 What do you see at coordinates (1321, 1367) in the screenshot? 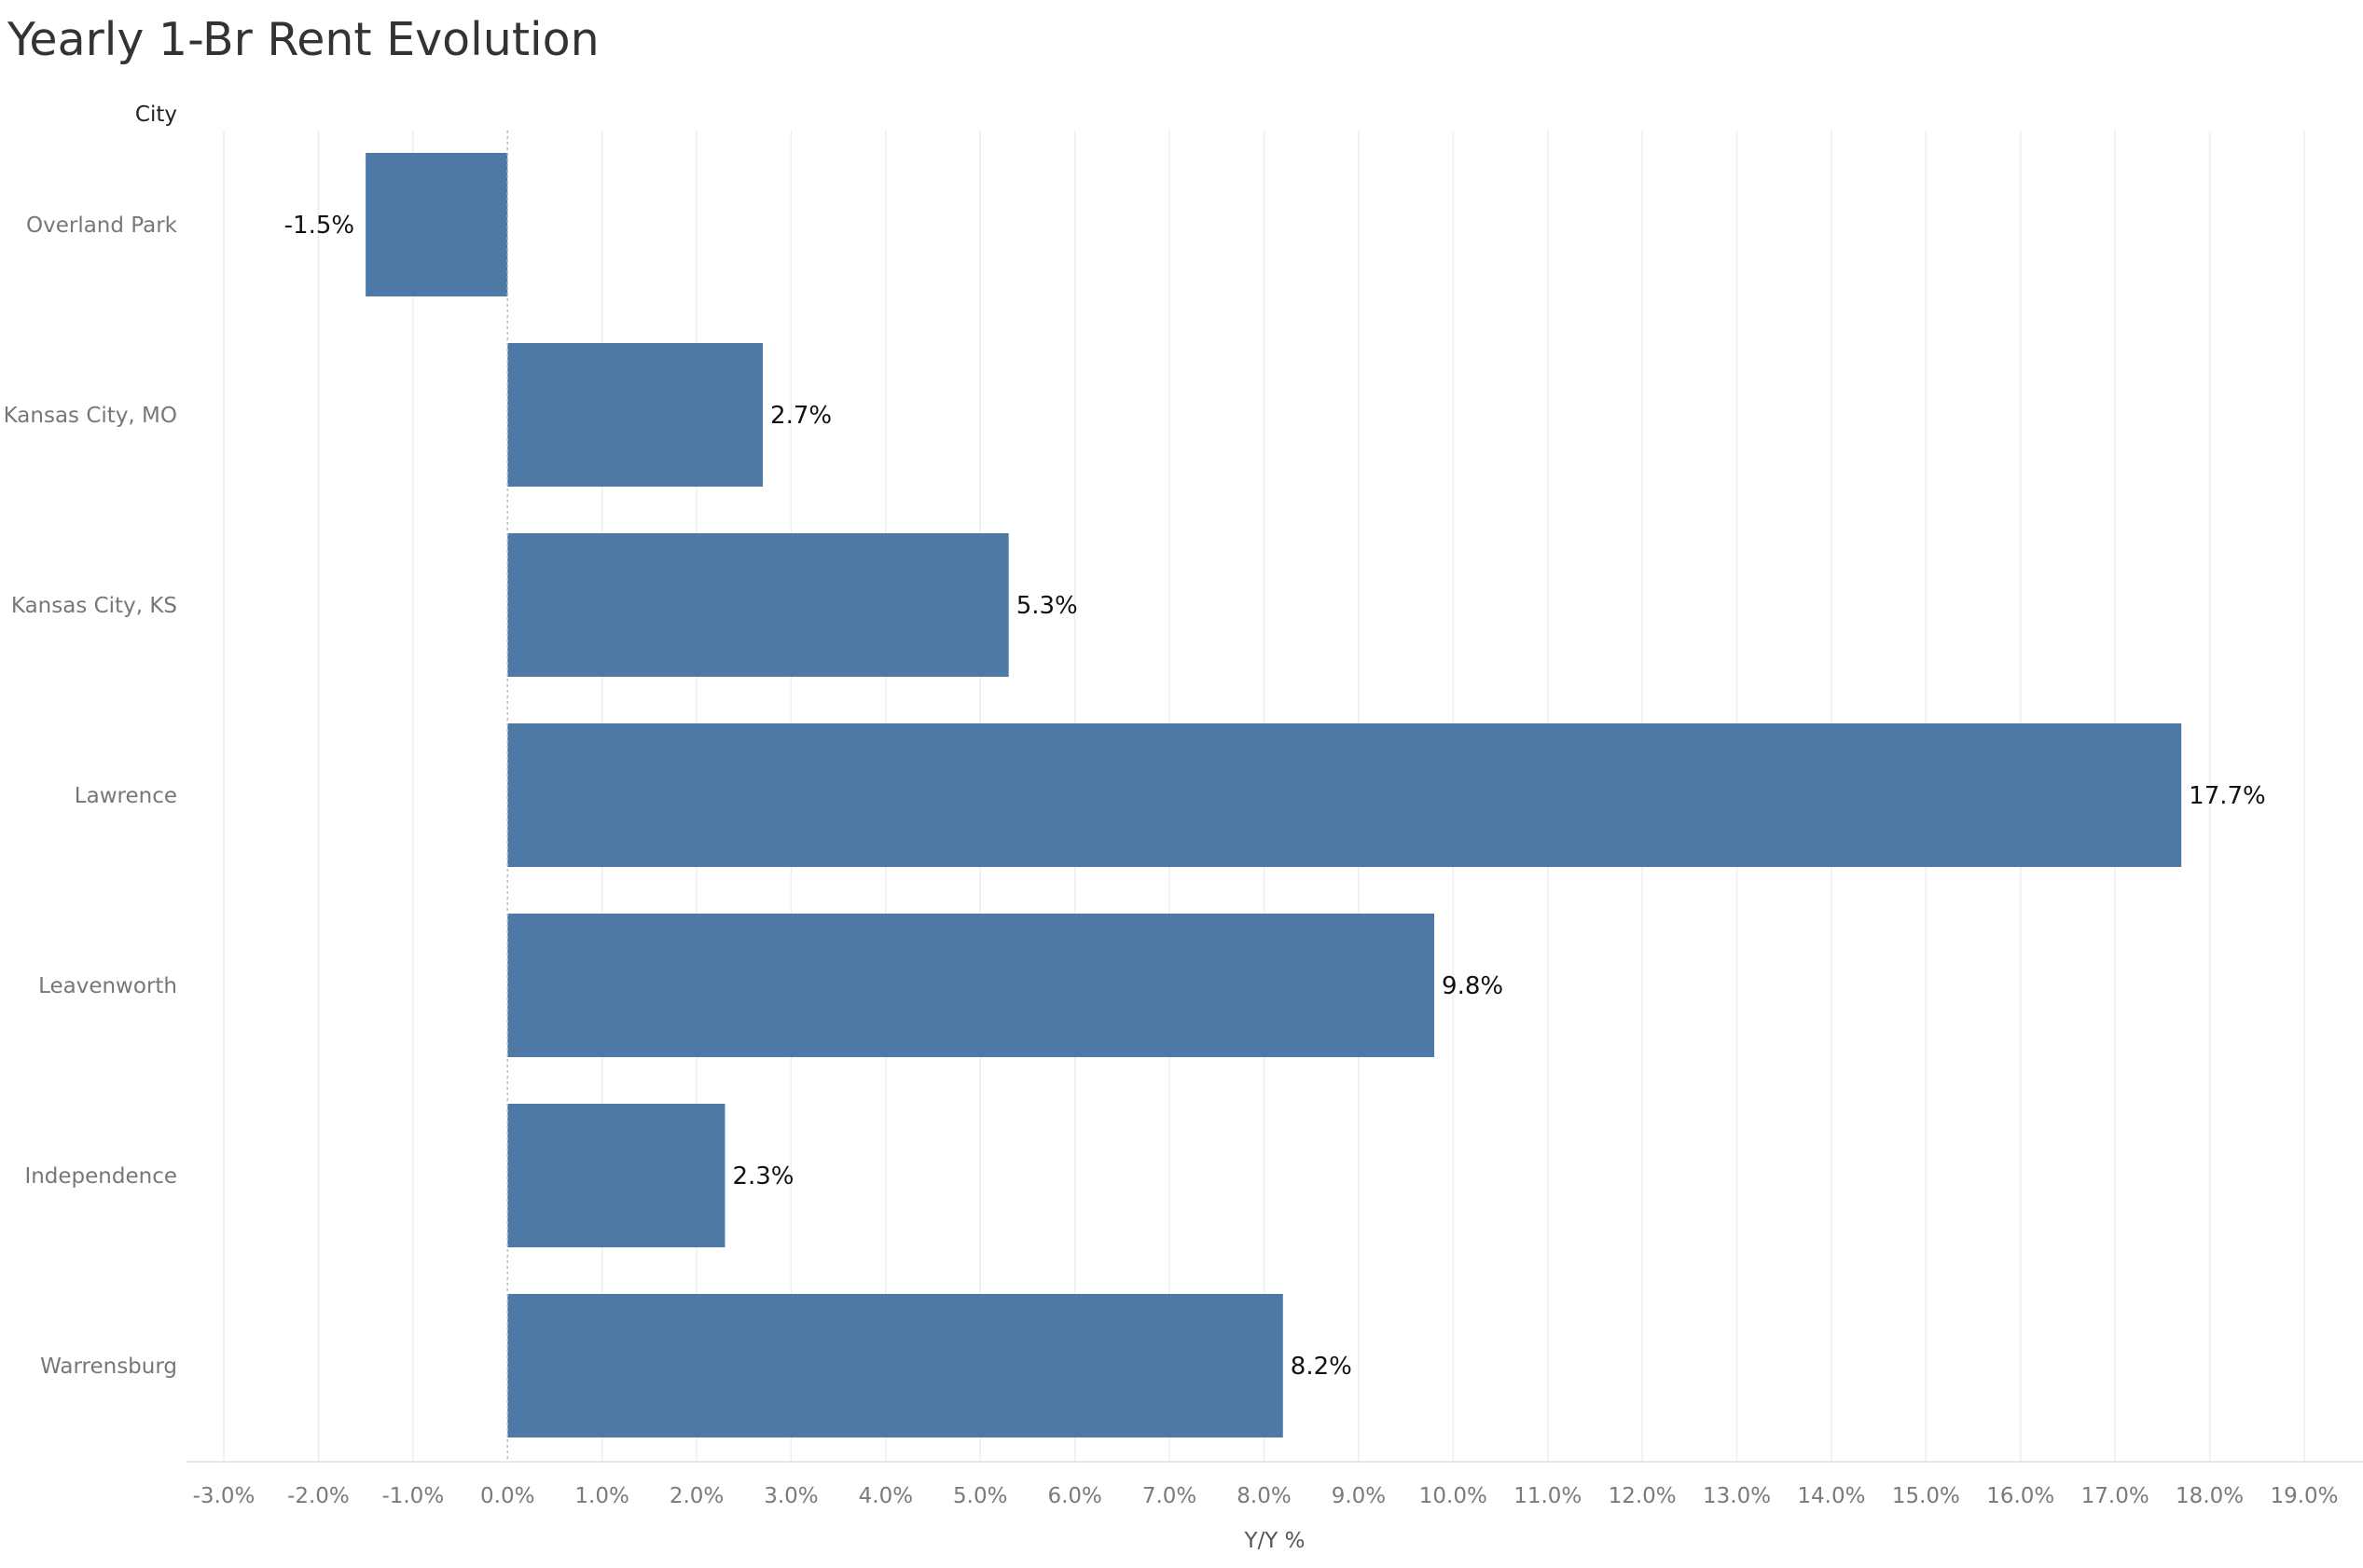
I see `data-label: 8.2%` at bounding box center [1321, 1367].